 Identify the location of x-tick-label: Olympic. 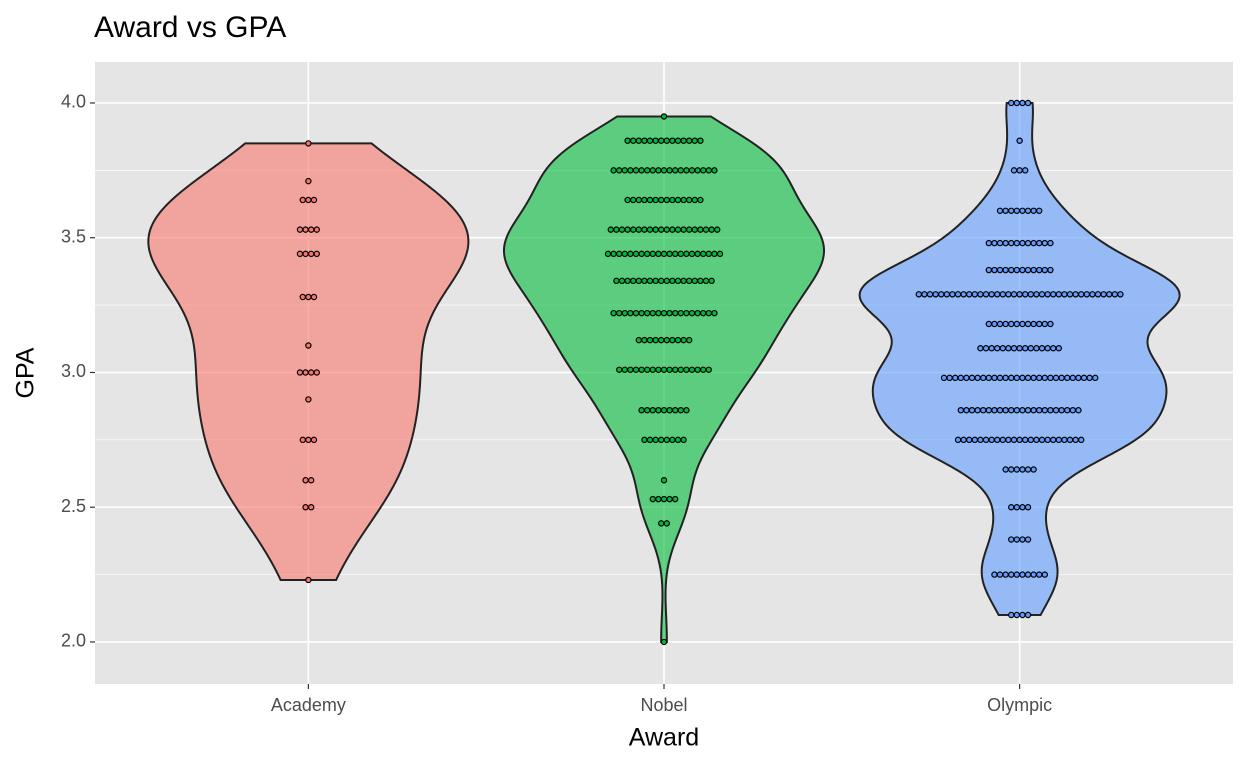
(1019, 705).